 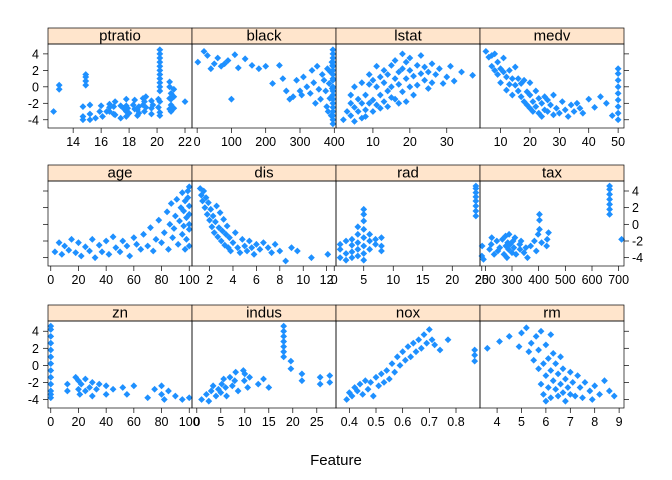 What do you see at coordinates (264, 86) in the screenshot?
I see `panel-frame-black` at bounding box center [264, 86].